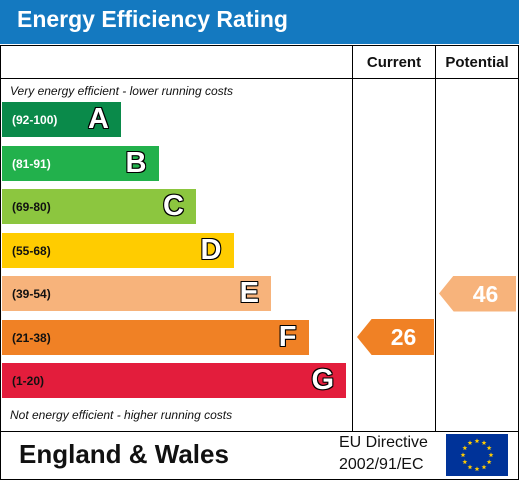 The height and width of the screenshot is (480, 519). Describe the element at coordinates (352, 238) in the screenshot. I see `current-column-divider` at that location.